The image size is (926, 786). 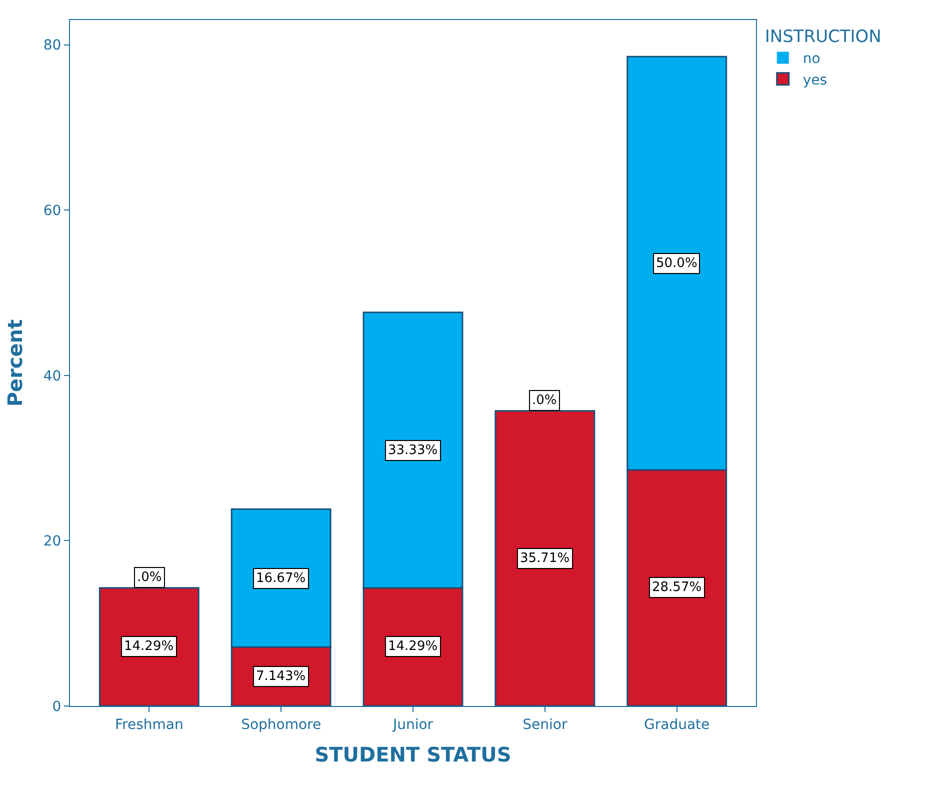 What do you see at coordinates (677, 724) in the screenshot?
I see `x-tick-label: Graduate` at bounding box center [677, 724].